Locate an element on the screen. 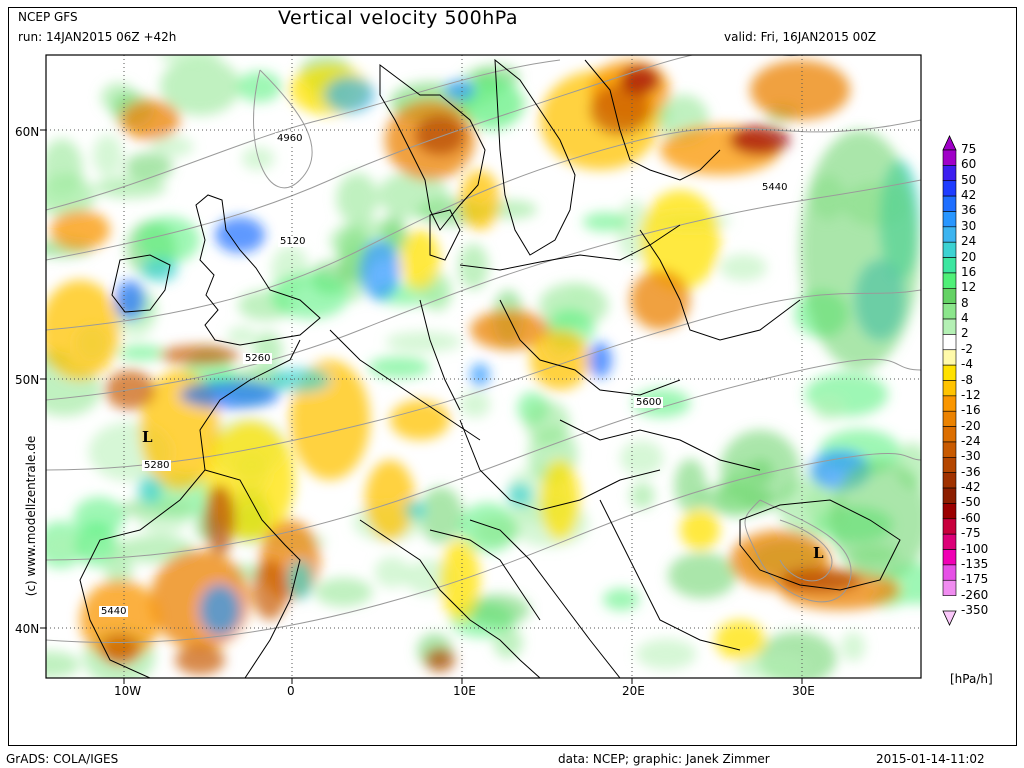 This screenshot has width=1024, height=768. legend-level-label: 4 is located at coordinates (965, 318).